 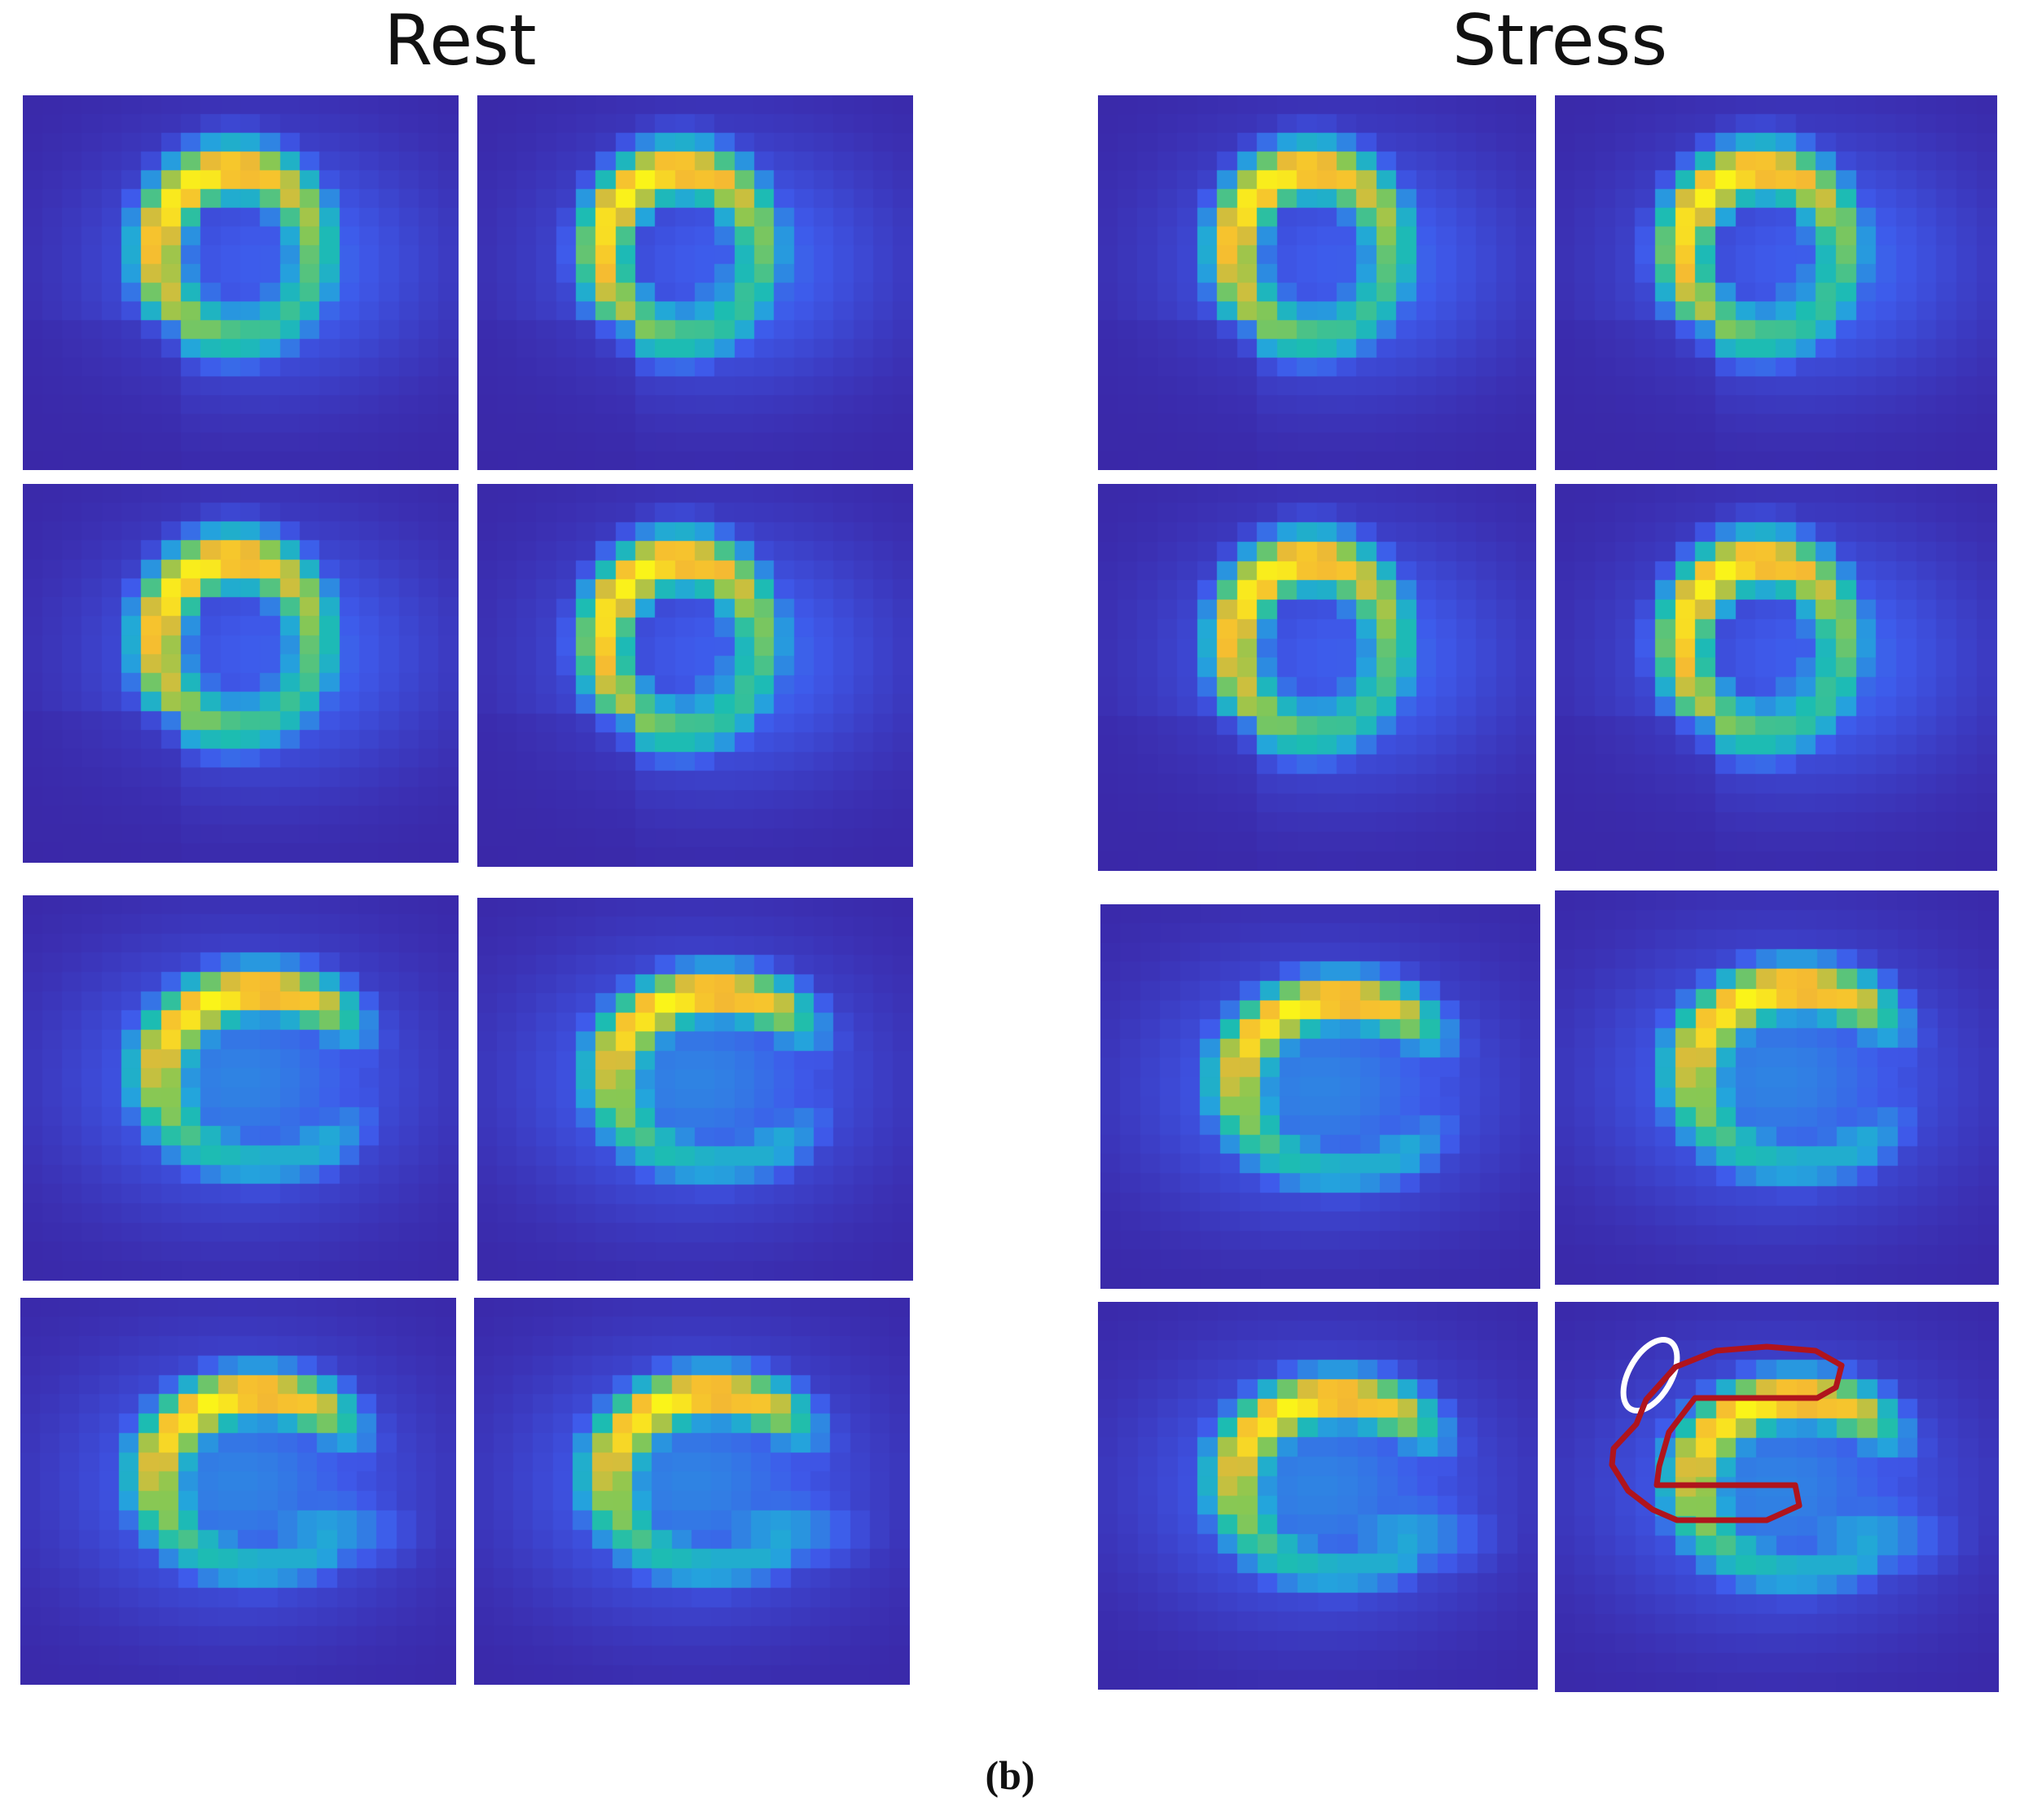 What do you see at coordinates (460, 41) in the screenshot?
I see `rest-heading: Rest` at bounding box center [460, 41].